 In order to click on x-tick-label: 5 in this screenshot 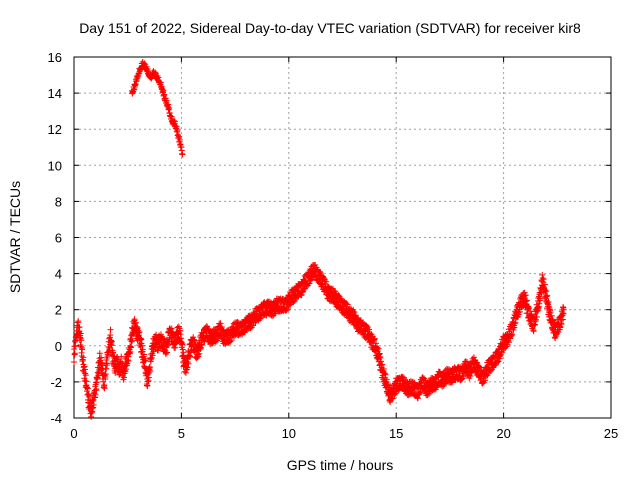, I will do `click(181, 433)`.